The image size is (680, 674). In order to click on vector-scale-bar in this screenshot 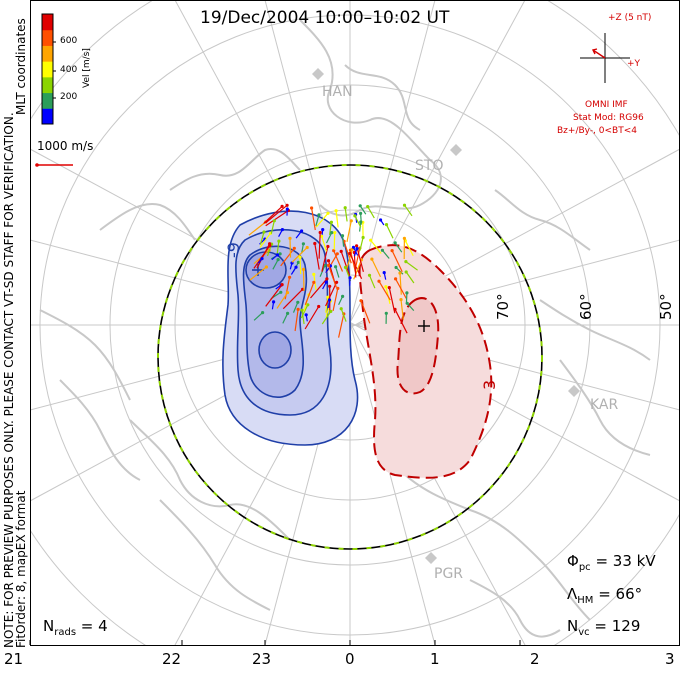, I will do `click(54, 165)`.